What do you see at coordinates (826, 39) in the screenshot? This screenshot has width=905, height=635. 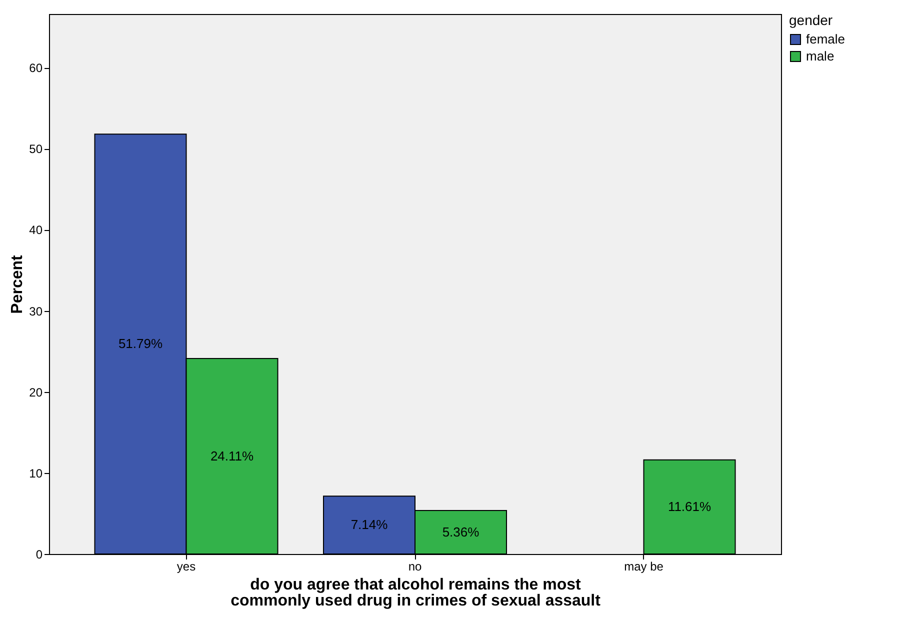 I see `legend-label: female` at bounding box center [826, 39].